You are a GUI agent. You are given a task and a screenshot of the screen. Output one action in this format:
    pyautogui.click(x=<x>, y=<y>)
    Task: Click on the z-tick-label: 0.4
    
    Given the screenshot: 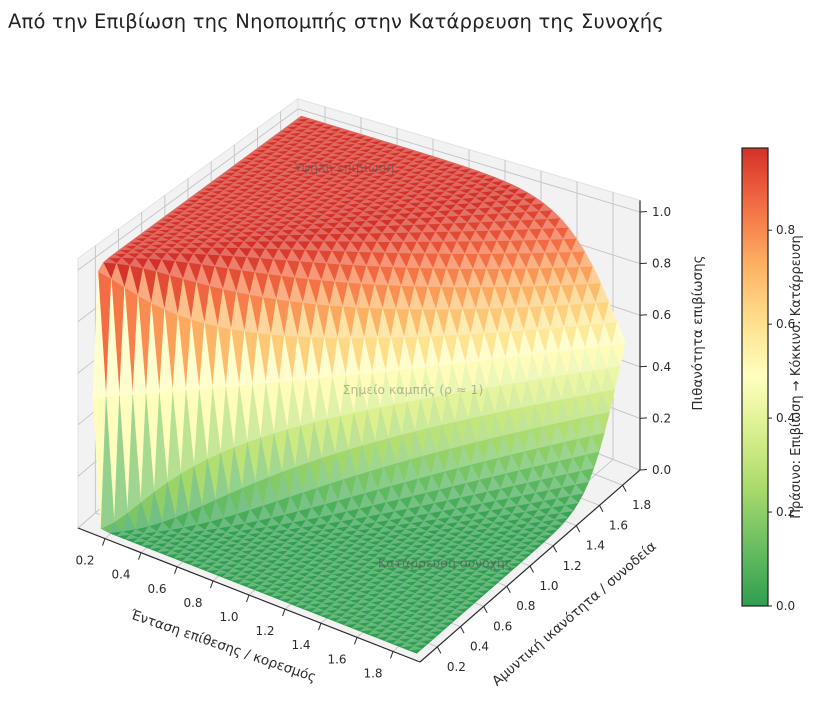 What is the action you would take?
    pyautogui.click(x=661, y=367)
    